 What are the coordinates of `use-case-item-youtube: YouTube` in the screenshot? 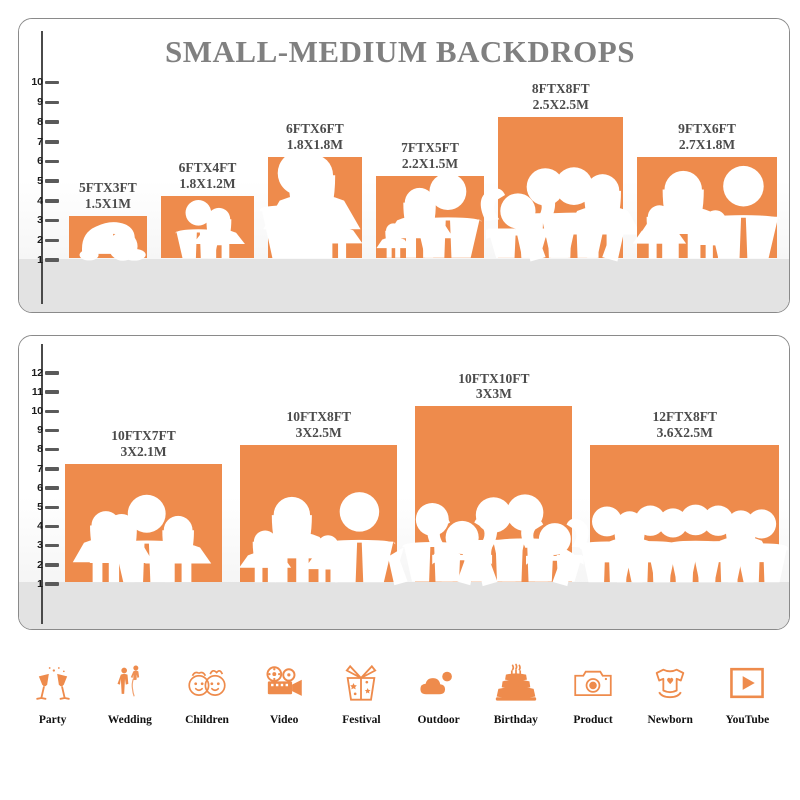 It's located at (747, 693).